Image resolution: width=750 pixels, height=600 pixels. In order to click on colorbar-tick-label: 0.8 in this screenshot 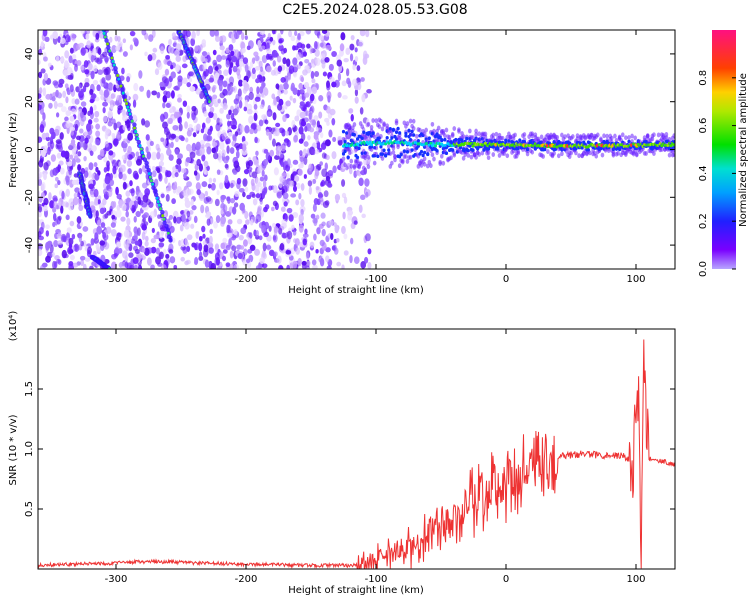, I will do `click(703, 78)`.